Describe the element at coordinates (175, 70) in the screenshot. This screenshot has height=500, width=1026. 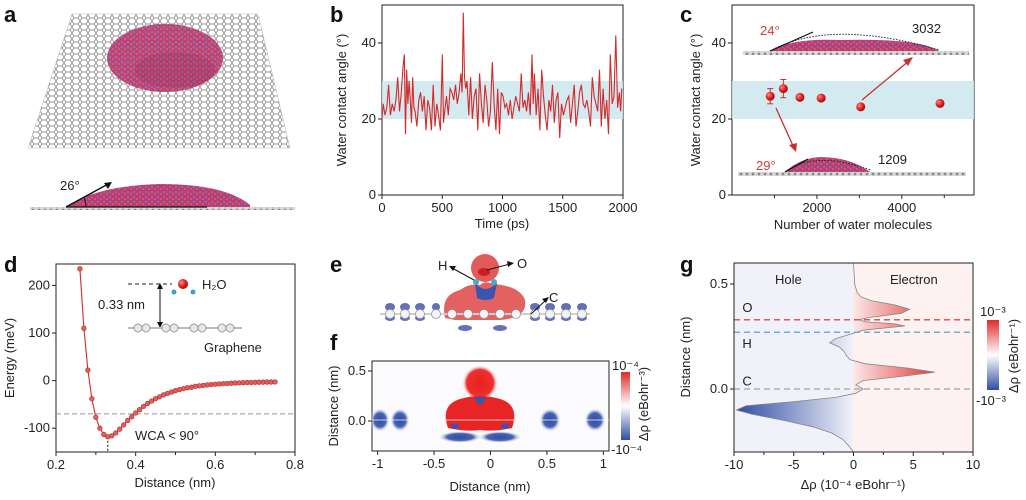
I see `water-droplet-shade` at that location.